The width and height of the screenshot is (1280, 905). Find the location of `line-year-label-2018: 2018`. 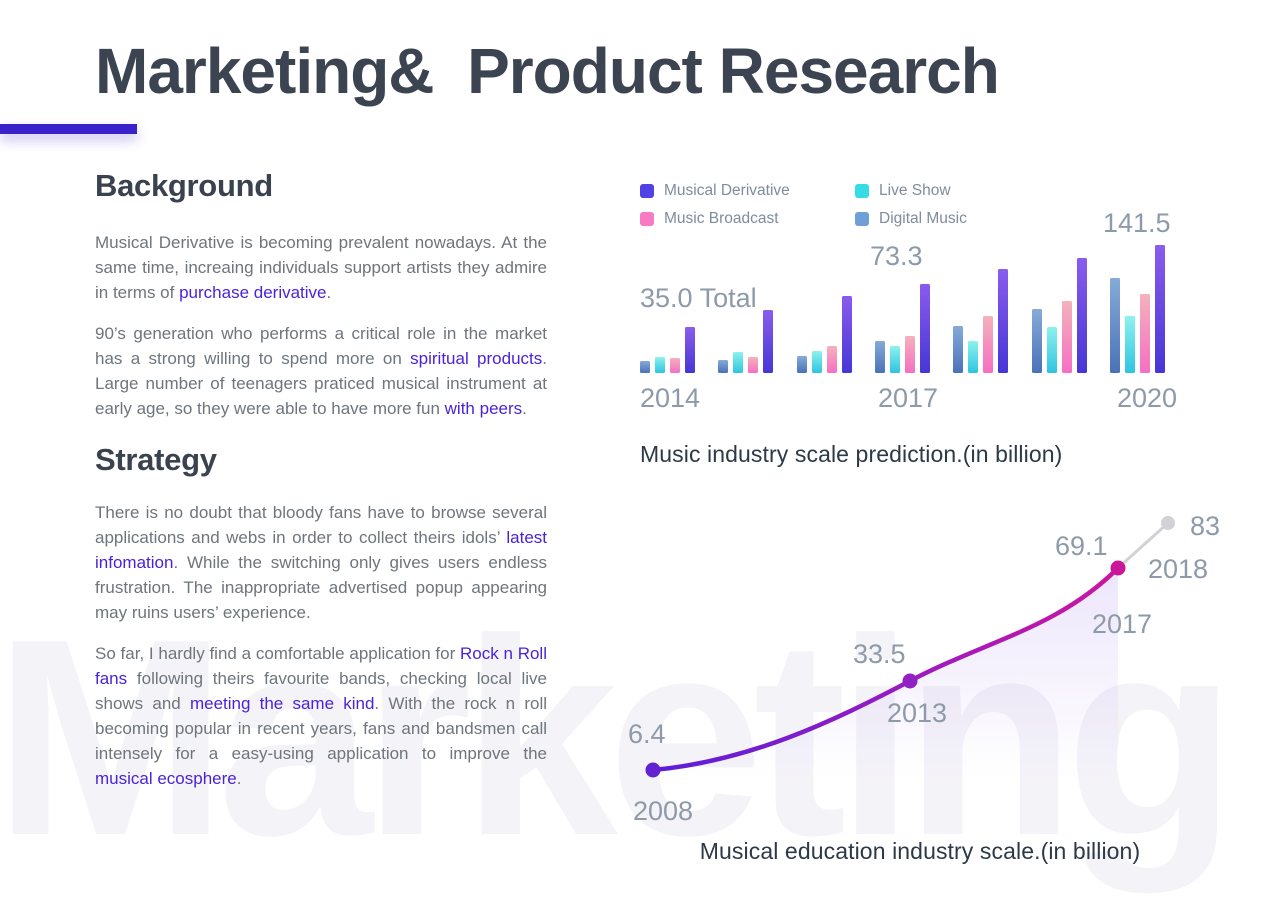

line-year-label-2018: 2018 is located at coordinates (1178, 569).